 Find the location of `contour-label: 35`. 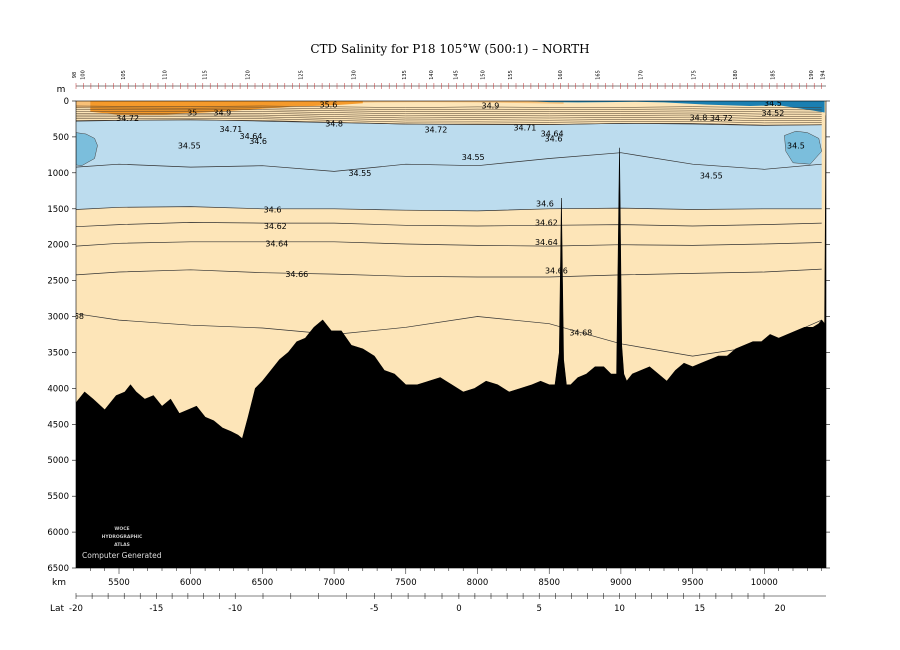

contour-label: 35 is located at coordinates (192, 113).